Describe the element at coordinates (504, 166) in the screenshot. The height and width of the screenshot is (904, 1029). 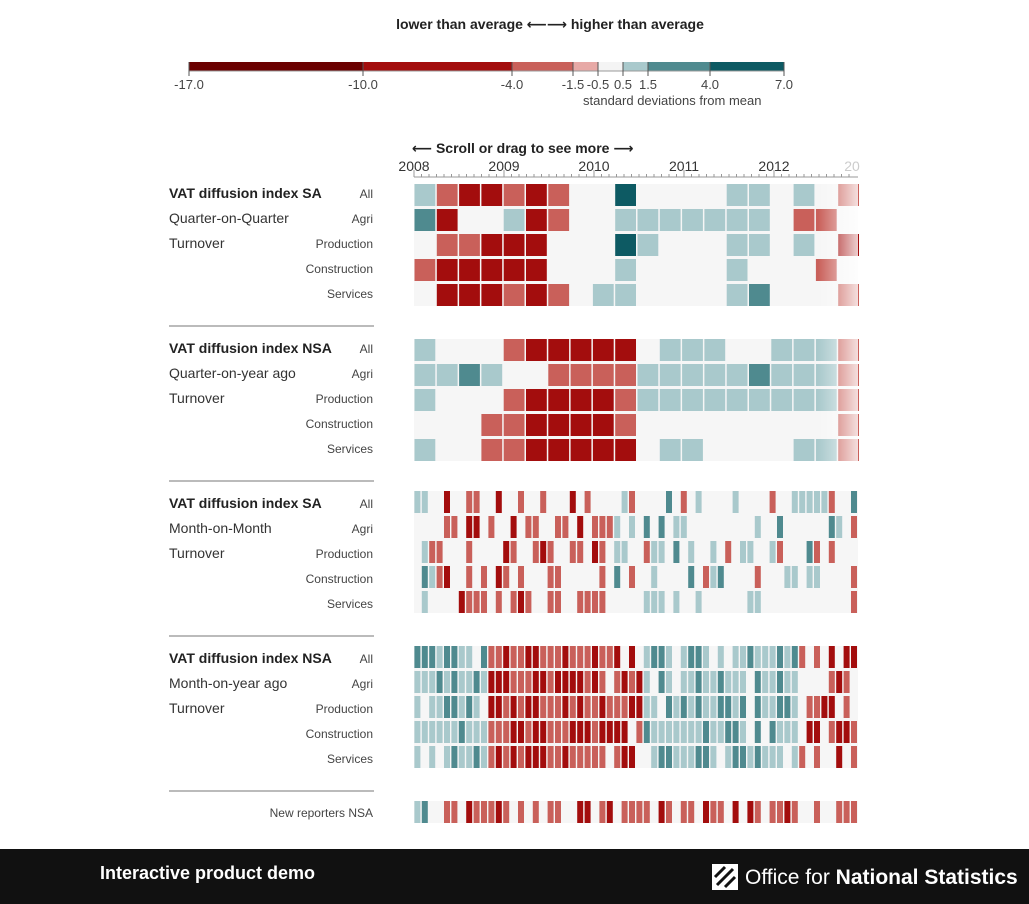
I see `year-label: 2009` at that location.